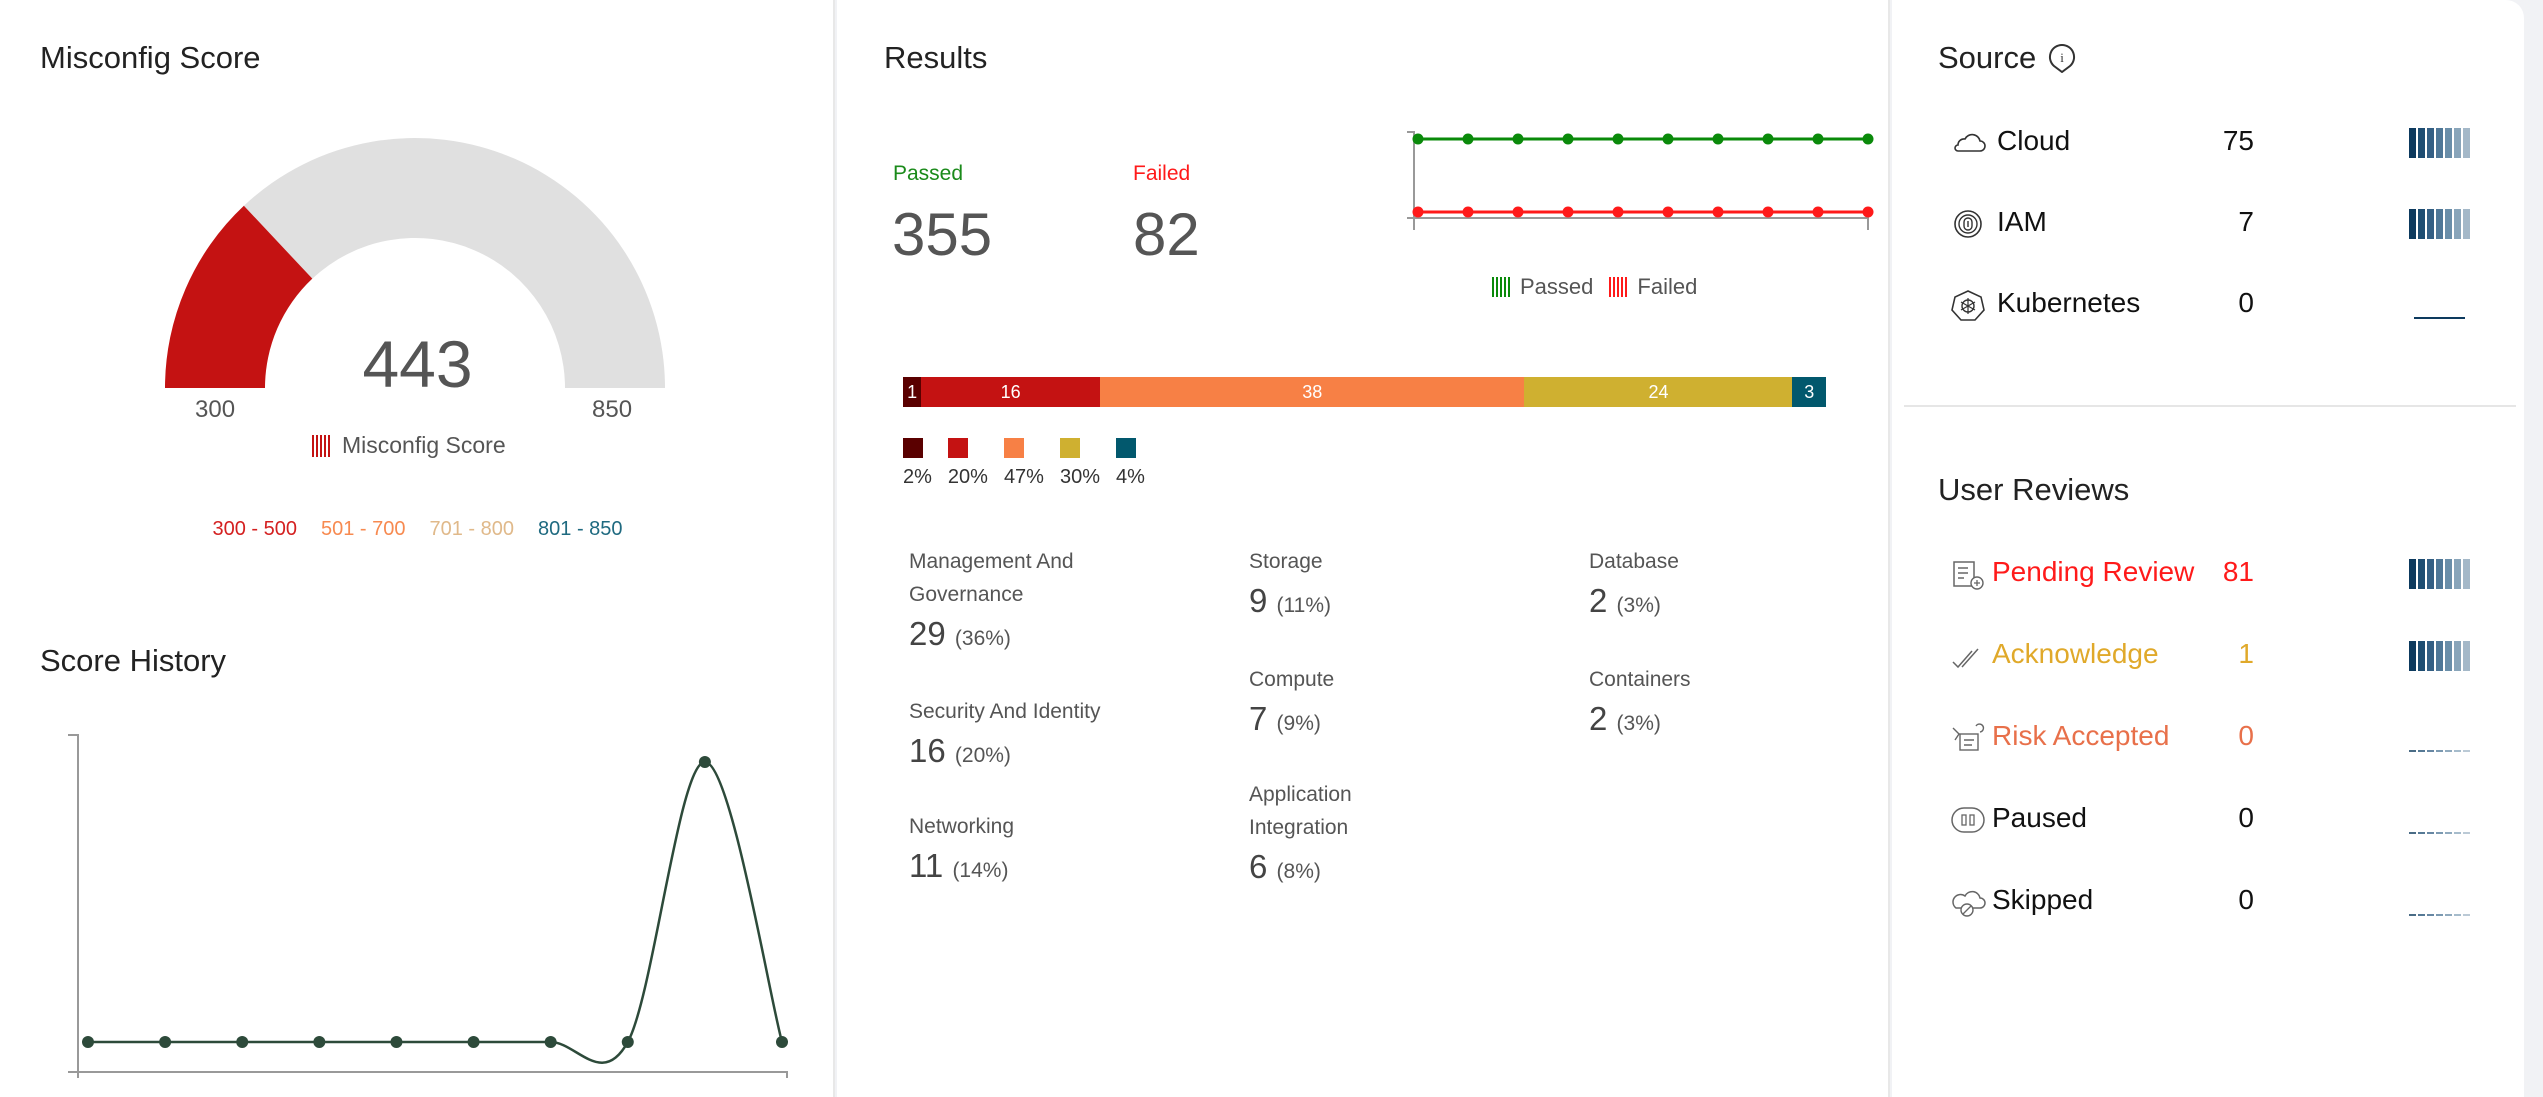 Image resolution: width=2543 pixels, height=1097 pixels. I want to click on trend-legend: Passed Failed, so click(1594, 287).